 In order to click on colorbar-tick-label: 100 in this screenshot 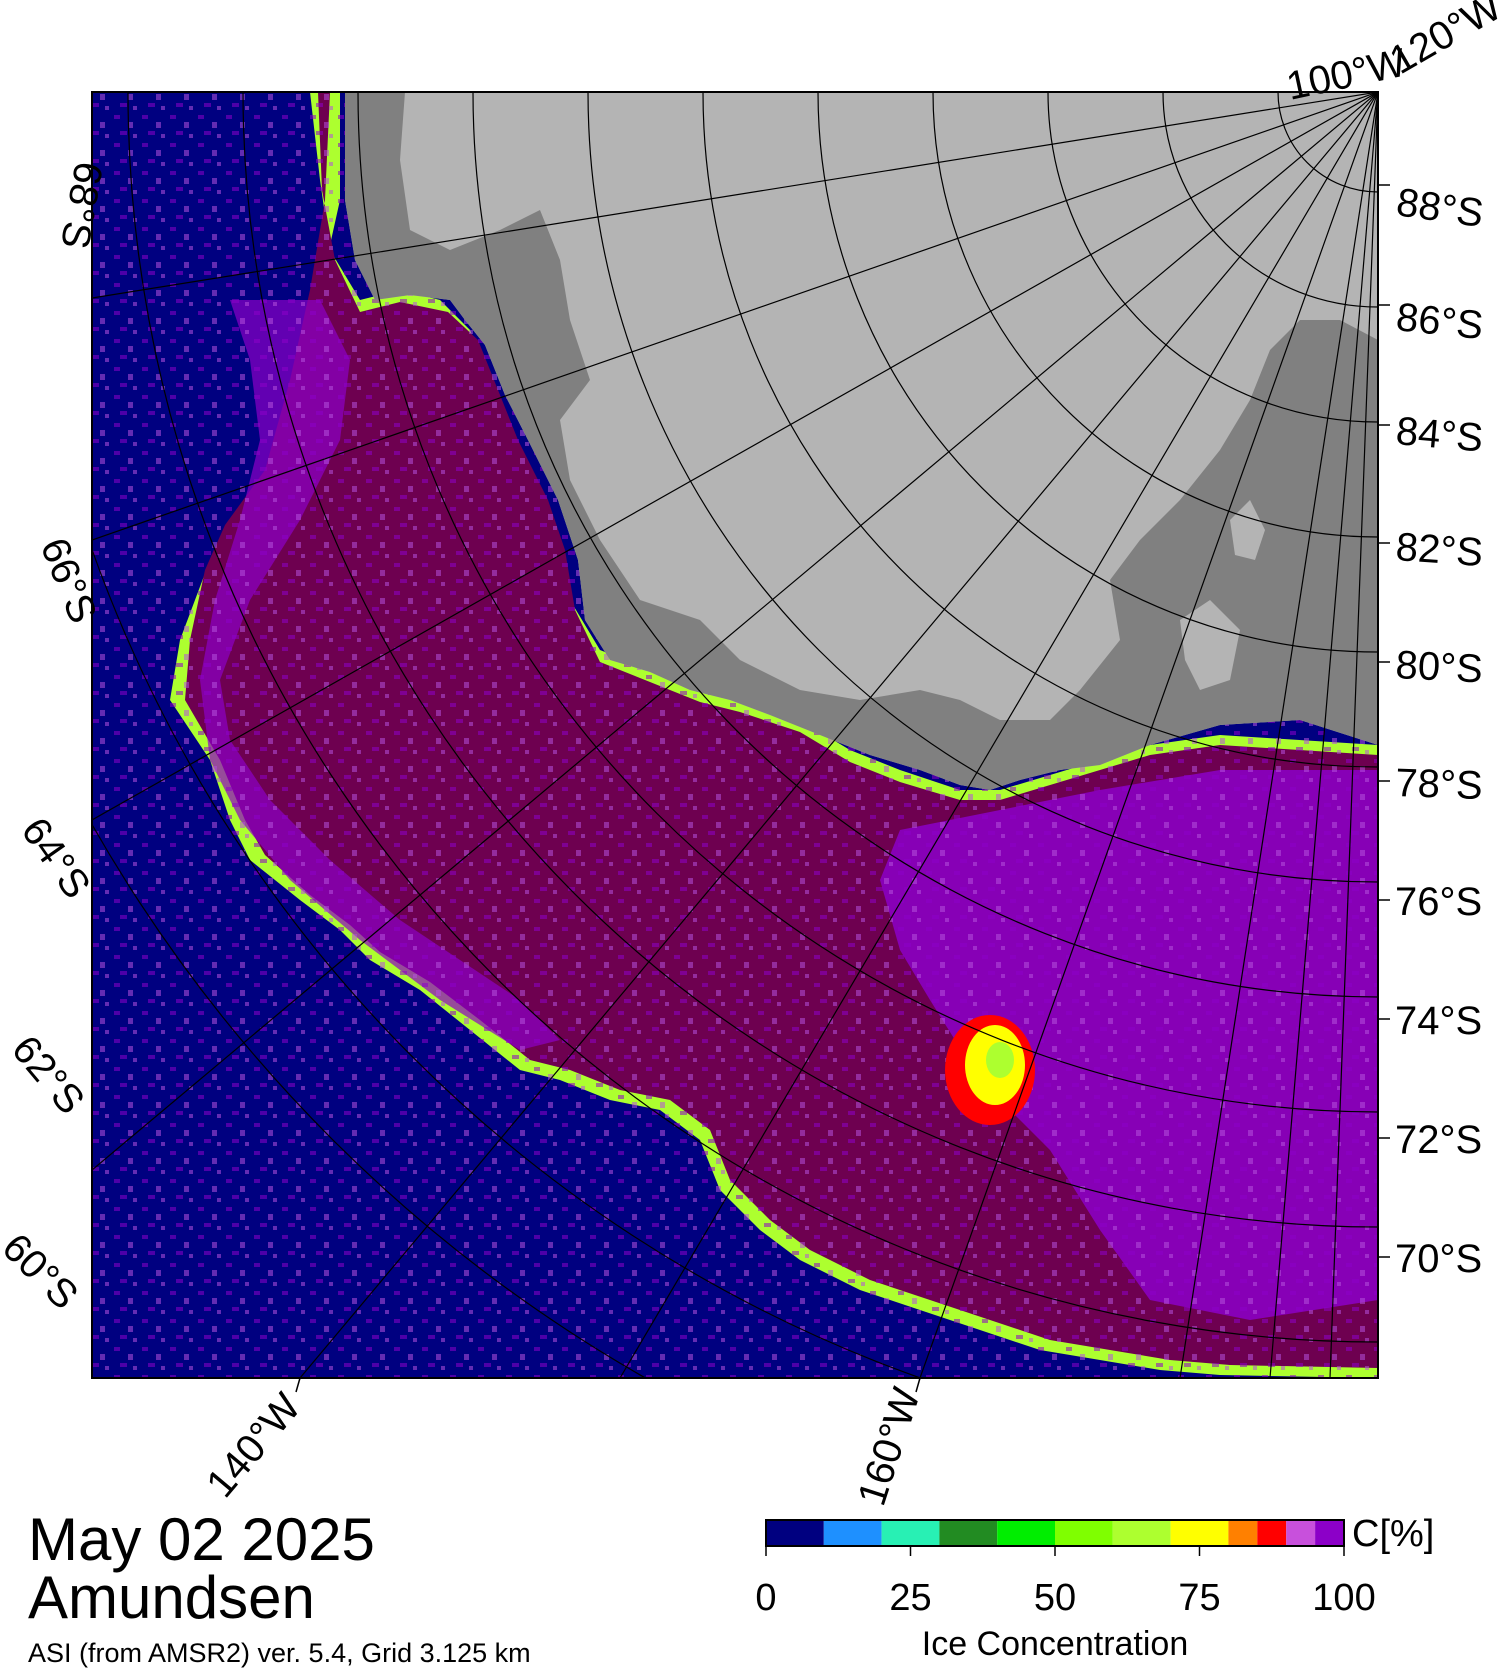, I will do `click(1343, 1598)`.